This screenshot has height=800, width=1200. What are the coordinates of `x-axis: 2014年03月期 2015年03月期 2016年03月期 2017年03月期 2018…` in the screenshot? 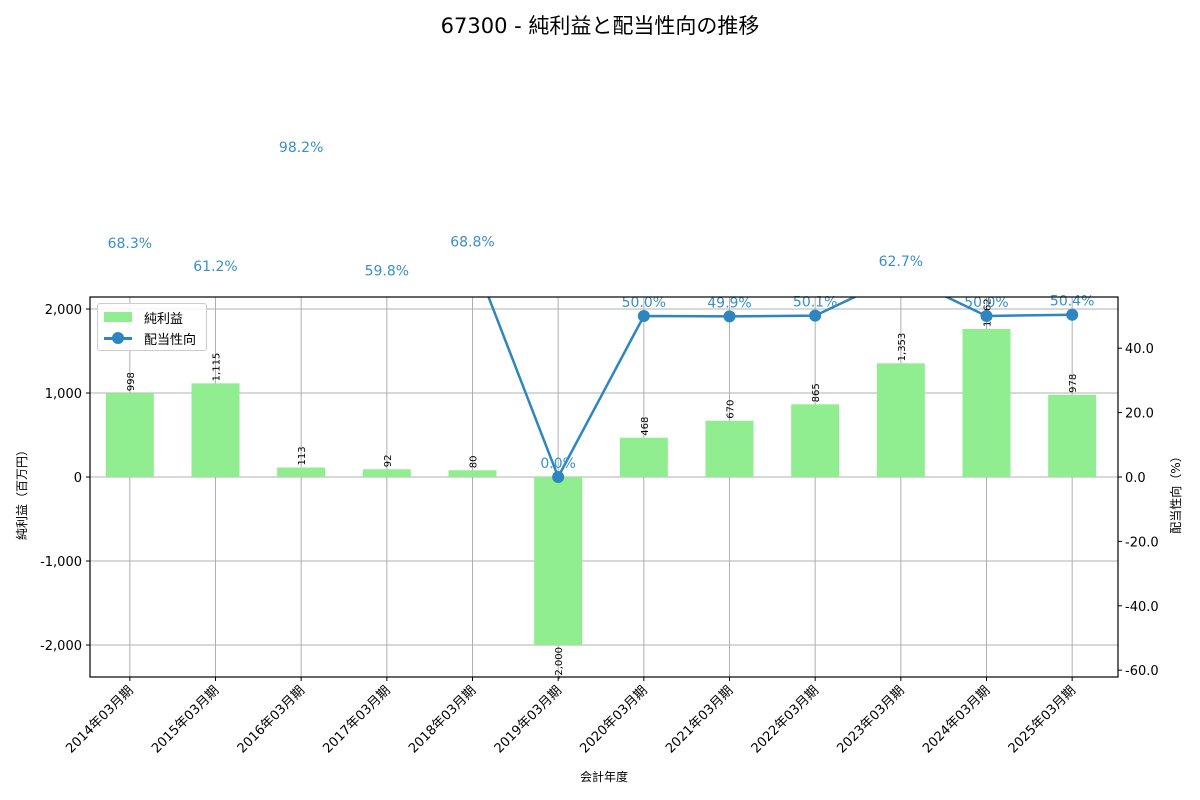 It's located at (571, 717).